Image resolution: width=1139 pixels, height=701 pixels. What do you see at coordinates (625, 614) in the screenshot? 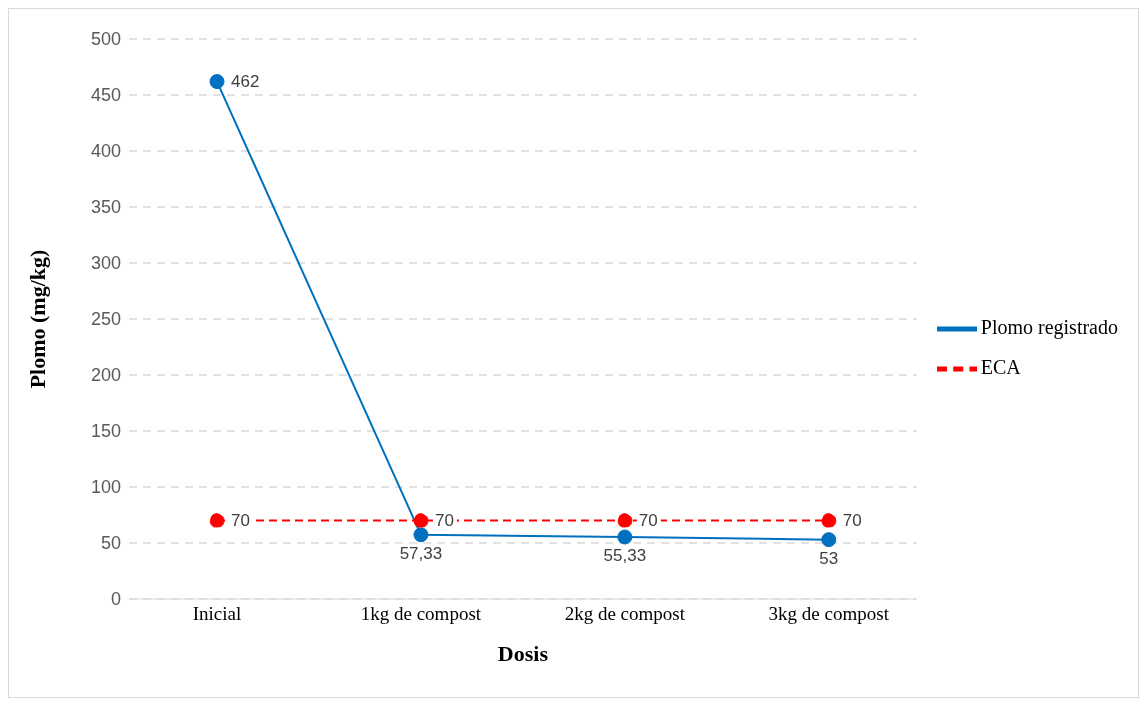
I see `x-tick-label: 2kg de compost` at bounding box center [625, 614].